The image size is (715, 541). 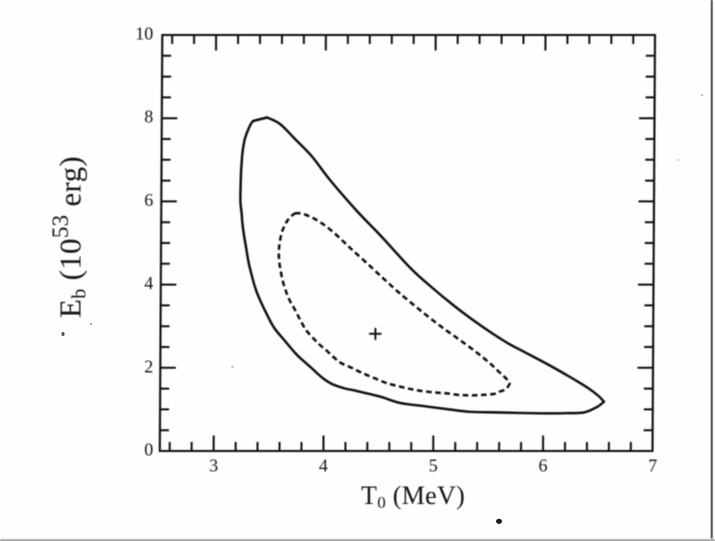 What do you see at coordinates (148, 117) in the screenshot?
I see `svg-text: 8` at bounding box center [148, 117].